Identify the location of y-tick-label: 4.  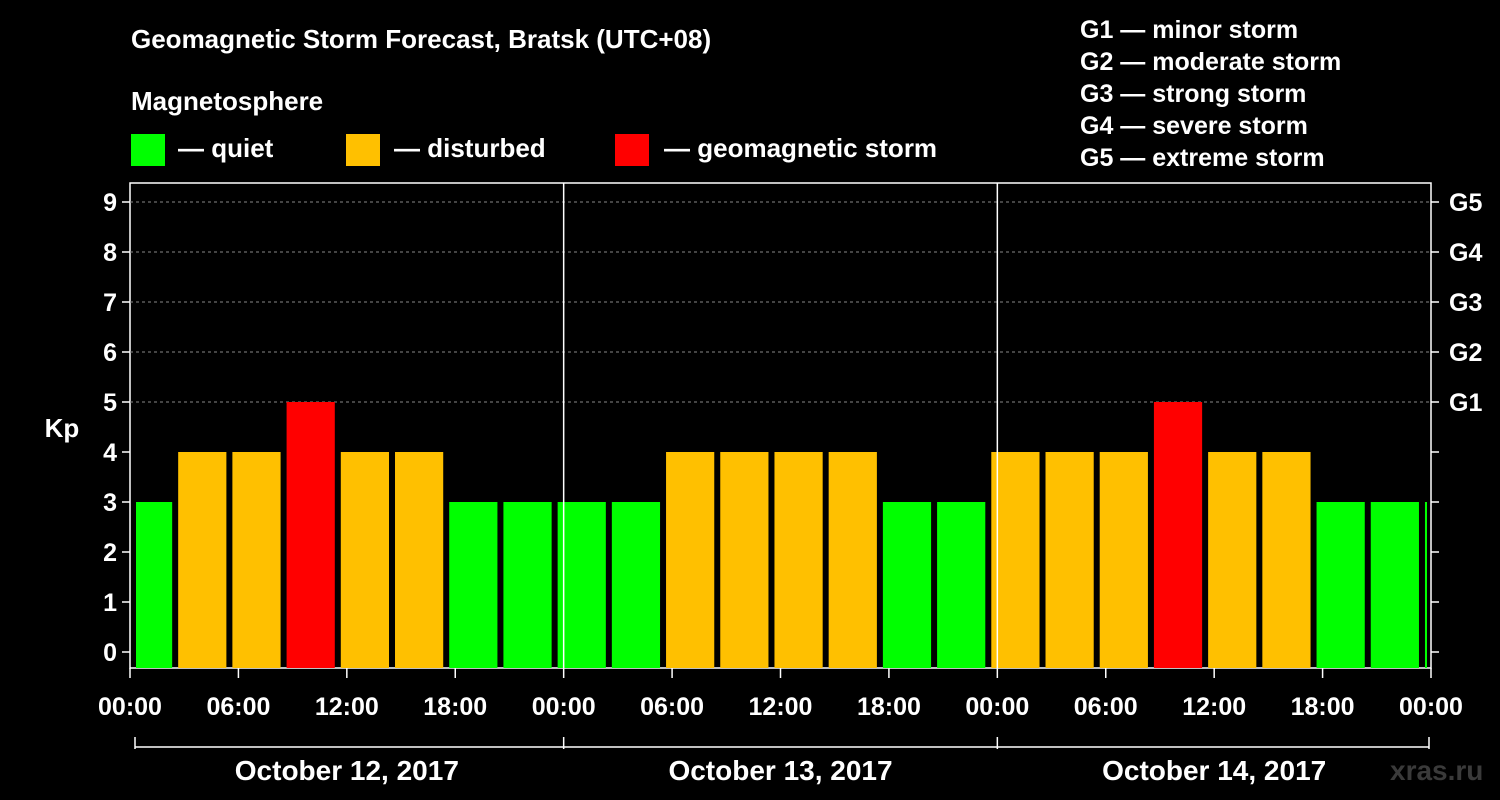
(110, 453).